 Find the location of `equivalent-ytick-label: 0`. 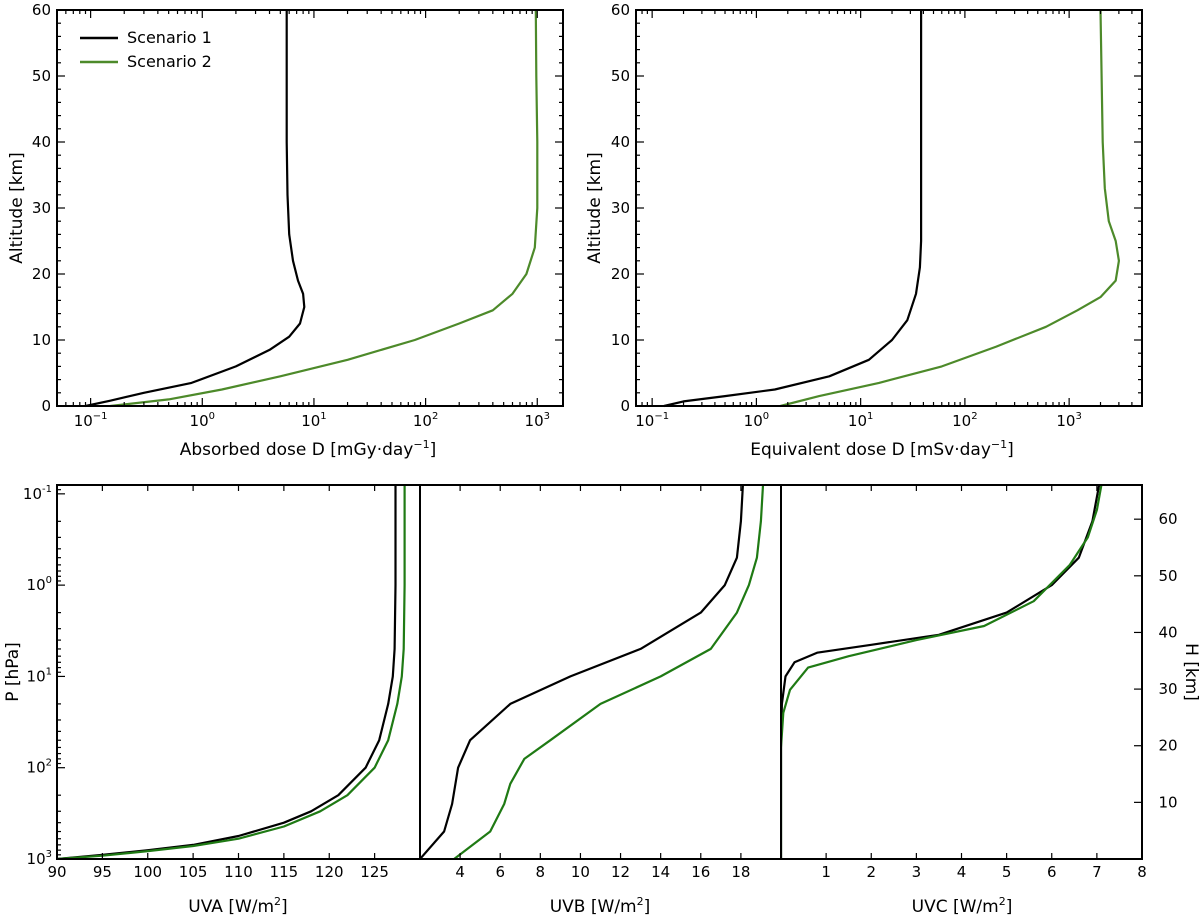

equivalent-ytick-label: 0 is located at coordinates (625, 406).